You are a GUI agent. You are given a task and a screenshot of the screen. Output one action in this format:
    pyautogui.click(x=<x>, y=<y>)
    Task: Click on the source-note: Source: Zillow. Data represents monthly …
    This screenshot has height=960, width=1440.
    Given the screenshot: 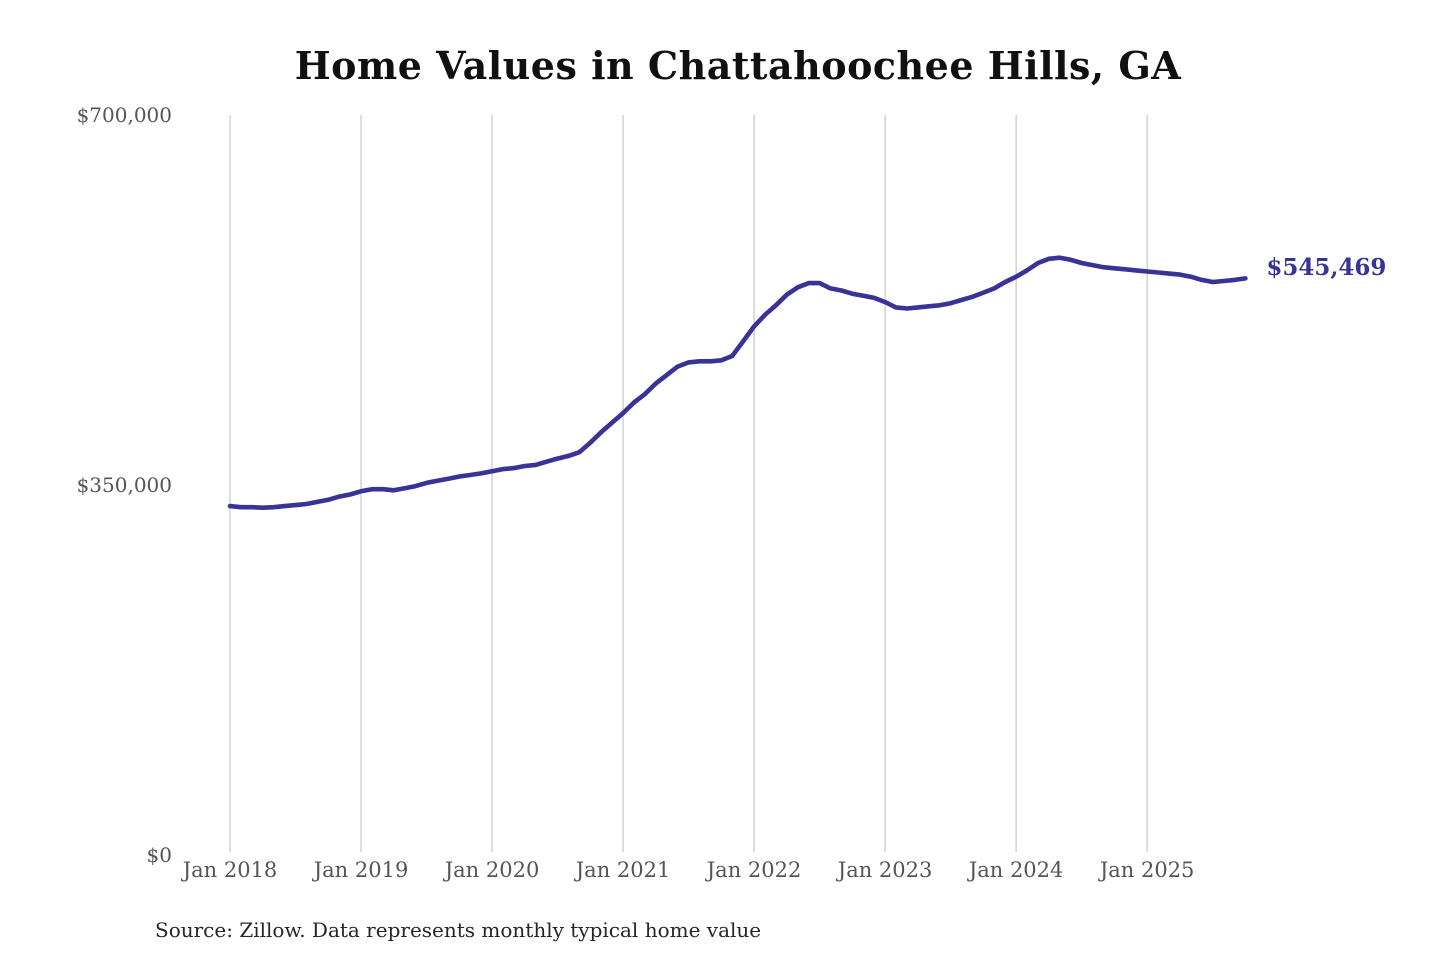 What is the action you would take?
    pyautogui.click(x=458, y=930)
    